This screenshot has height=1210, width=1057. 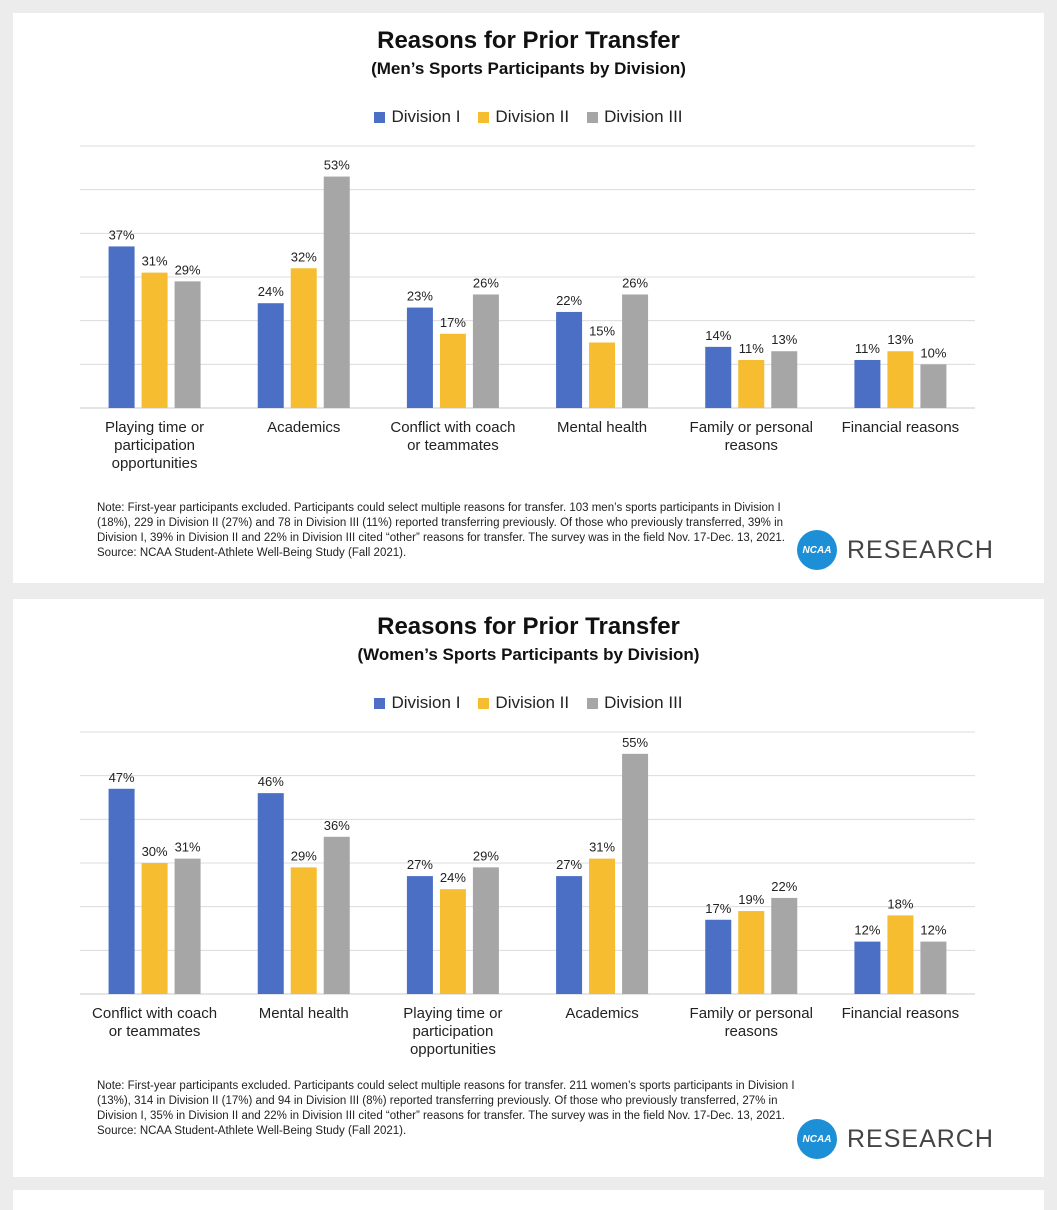 What do you see at coordinates (337, 165) in the screenshot?
I see `data-label: 53%` at bounding box center [337, 165].